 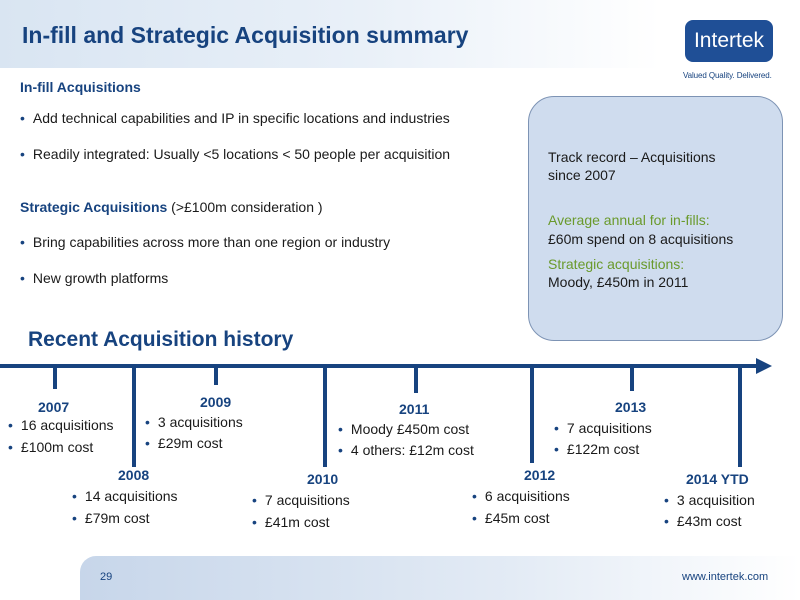 I want to click on timeline-item: 3 acquisition, so click(x=709, y=500).